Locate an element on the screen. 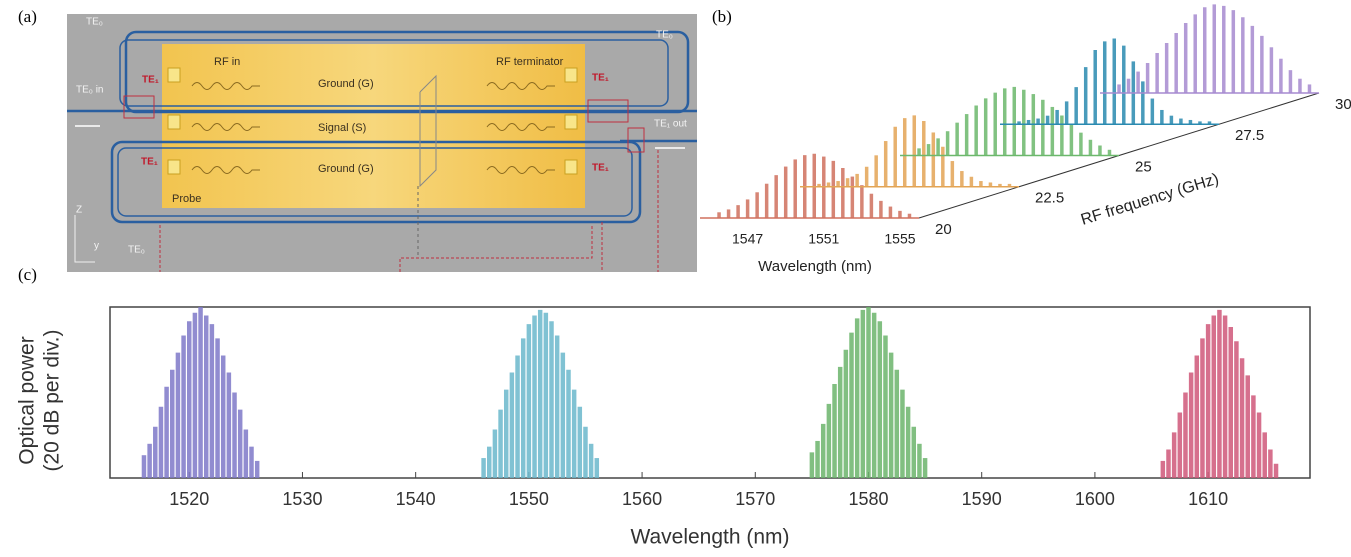 The height and width of the screenshot is (557, 1351). x-tick-label: 1550 is located at coordinates (529, 499).